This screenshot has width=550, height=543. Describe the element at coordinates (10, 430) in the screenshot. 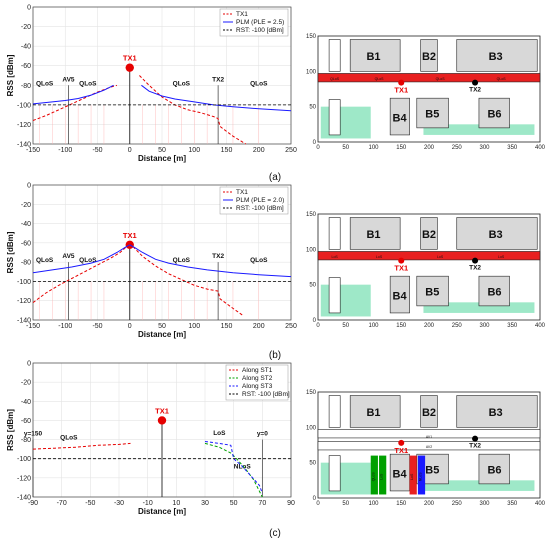

I see `y-axis-label: RSS [dBm]` at that location.